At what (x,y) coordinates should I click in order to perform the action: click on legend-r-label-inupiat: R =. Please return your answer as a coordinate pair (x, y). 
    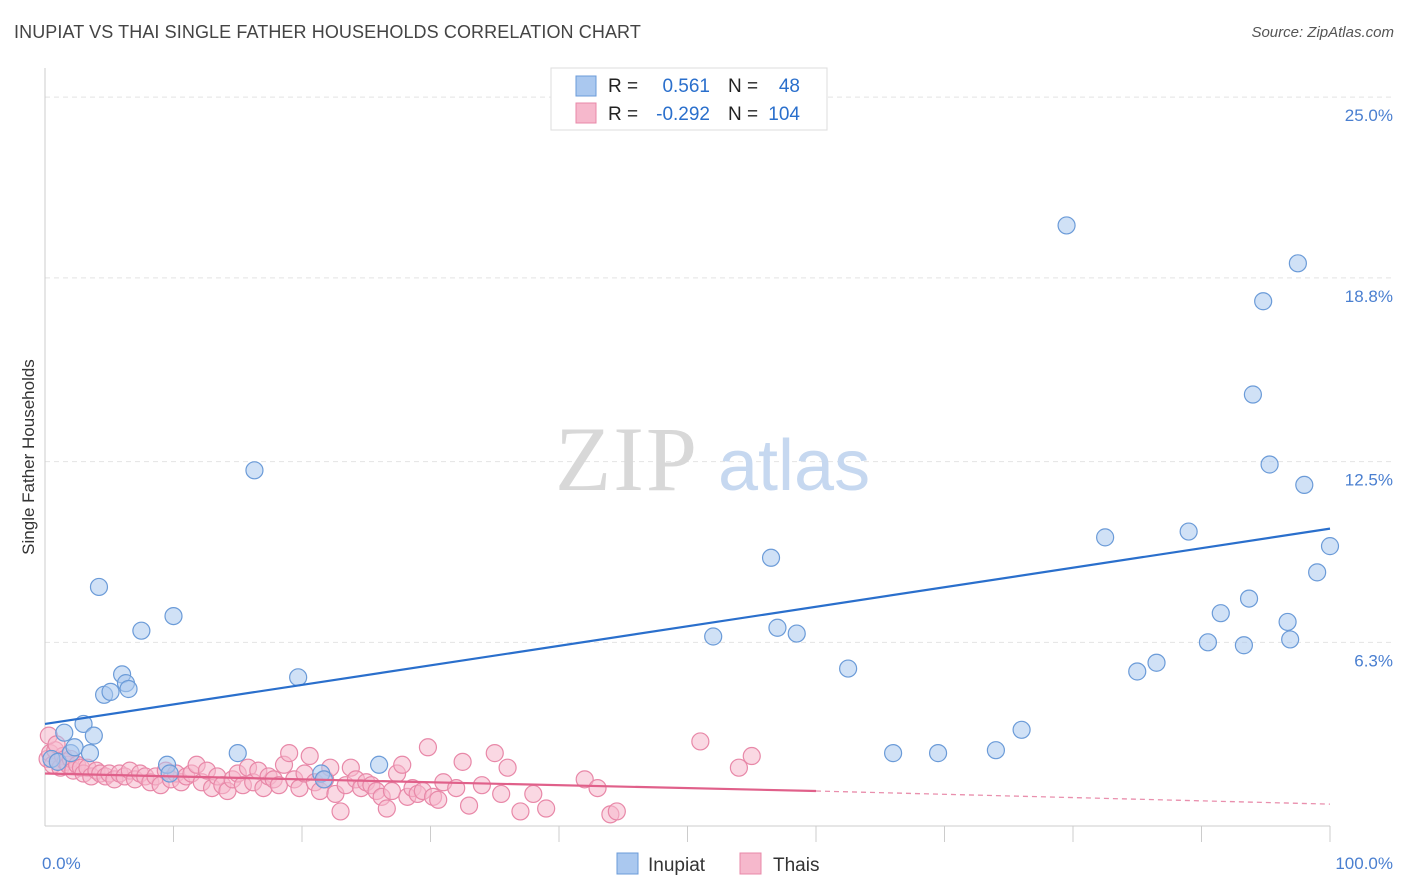
    Looking at the image, I should click on (623, 86).